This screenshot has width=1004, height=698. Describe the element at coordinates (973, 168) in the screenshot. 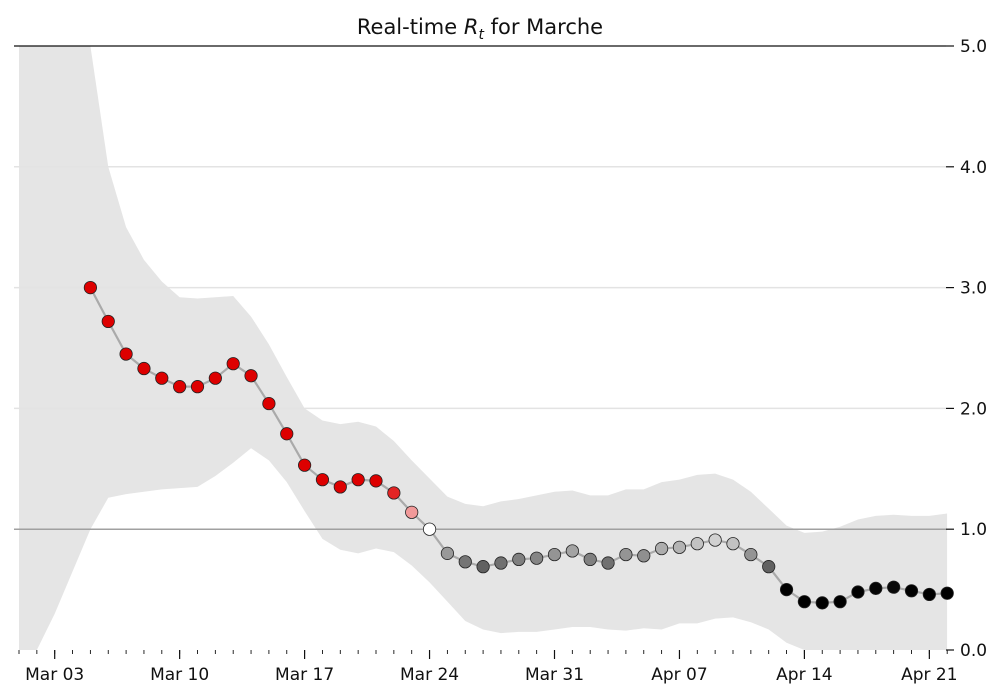

I see `y-tick-label: 4.0` at that location.